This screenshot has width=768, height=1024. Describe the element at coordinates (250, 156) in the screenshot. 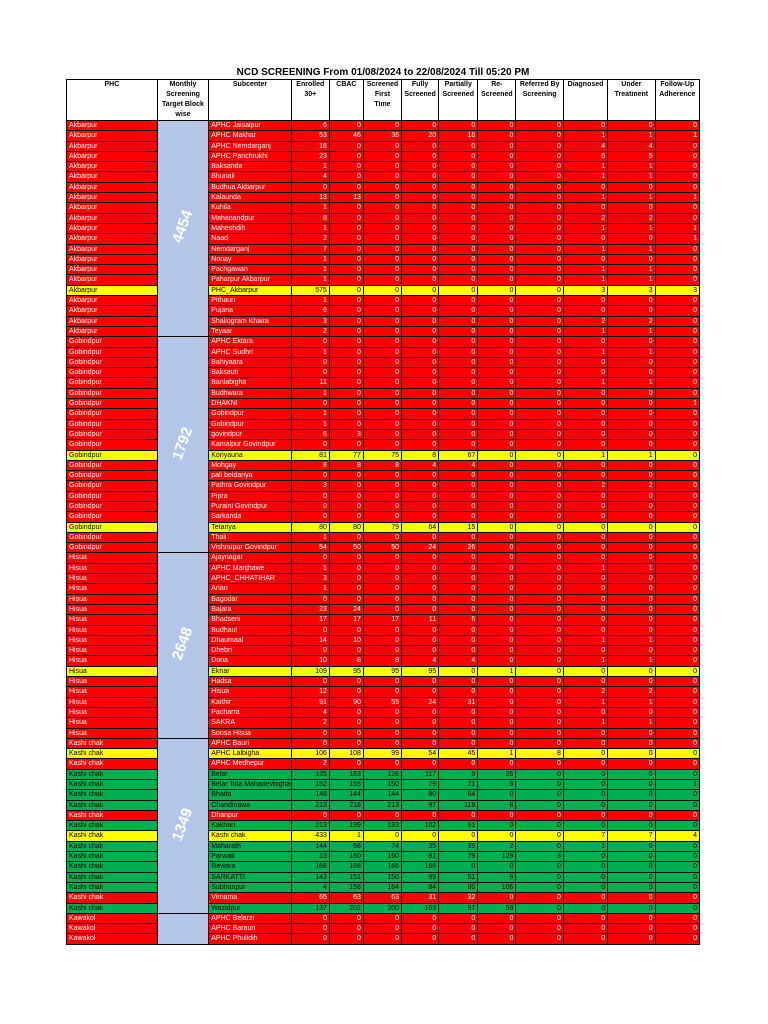

I see `subcenter-cell: APHC Panchrukhi` at that location.